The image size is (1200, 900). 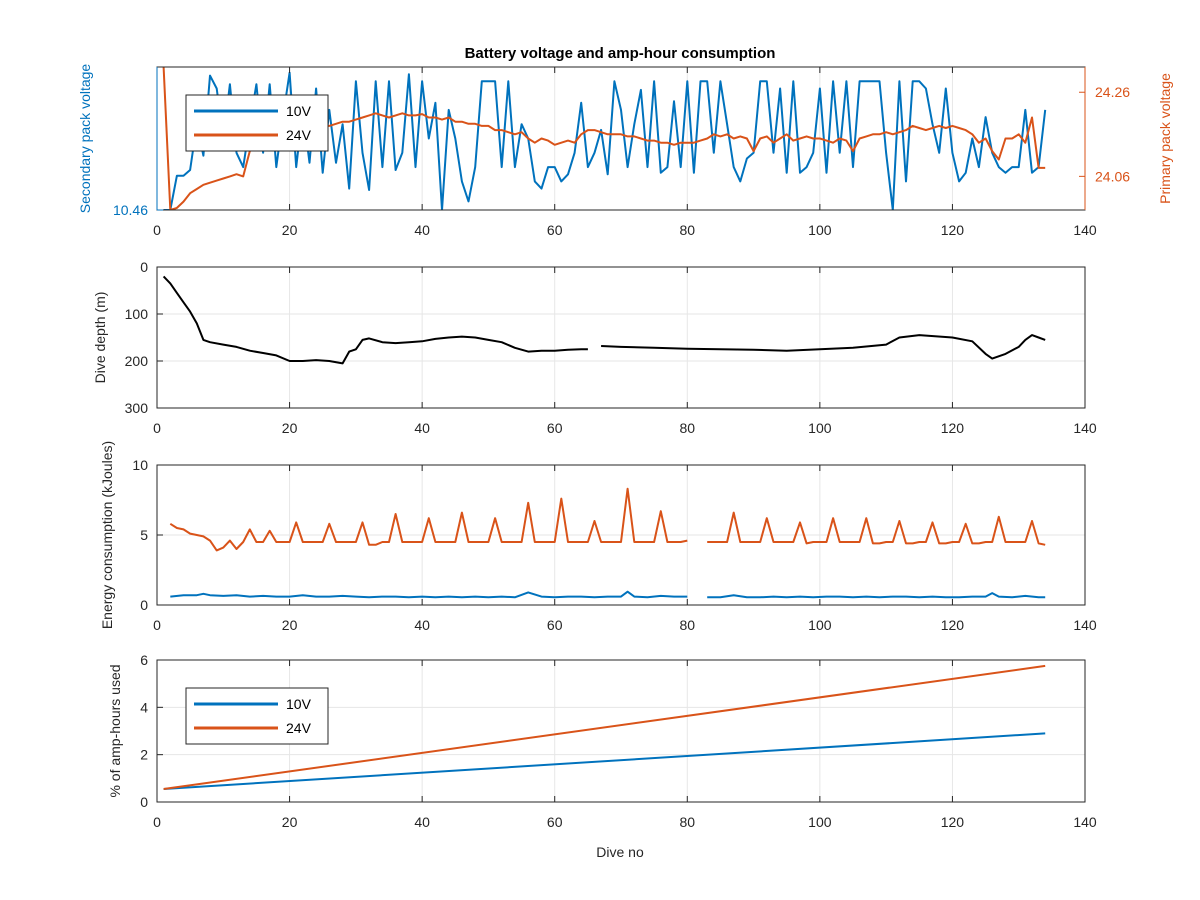 I want to click on axes-box-depth, so click(x=621, y=337).